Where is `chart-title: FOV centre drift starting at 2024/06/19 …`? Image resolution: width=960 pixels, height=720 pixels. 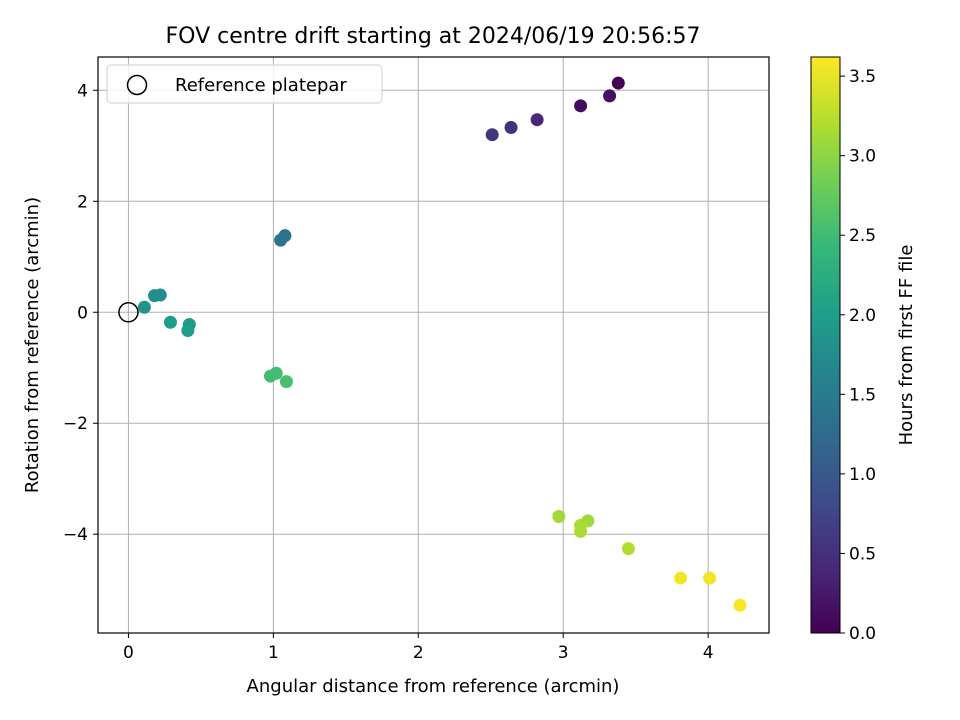 chart-title: FOV centre drift starting at 2024/06/19 … is located at coordinates (433, 36).